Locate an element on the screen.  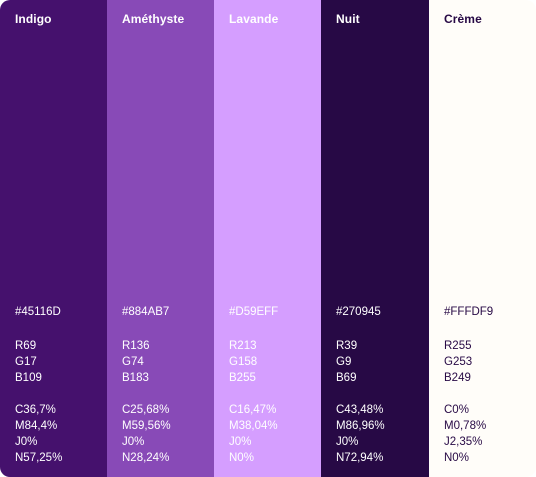
cmjn-values: C0% M0,78% J2,35% N0% is located at coordinates (465, 434).